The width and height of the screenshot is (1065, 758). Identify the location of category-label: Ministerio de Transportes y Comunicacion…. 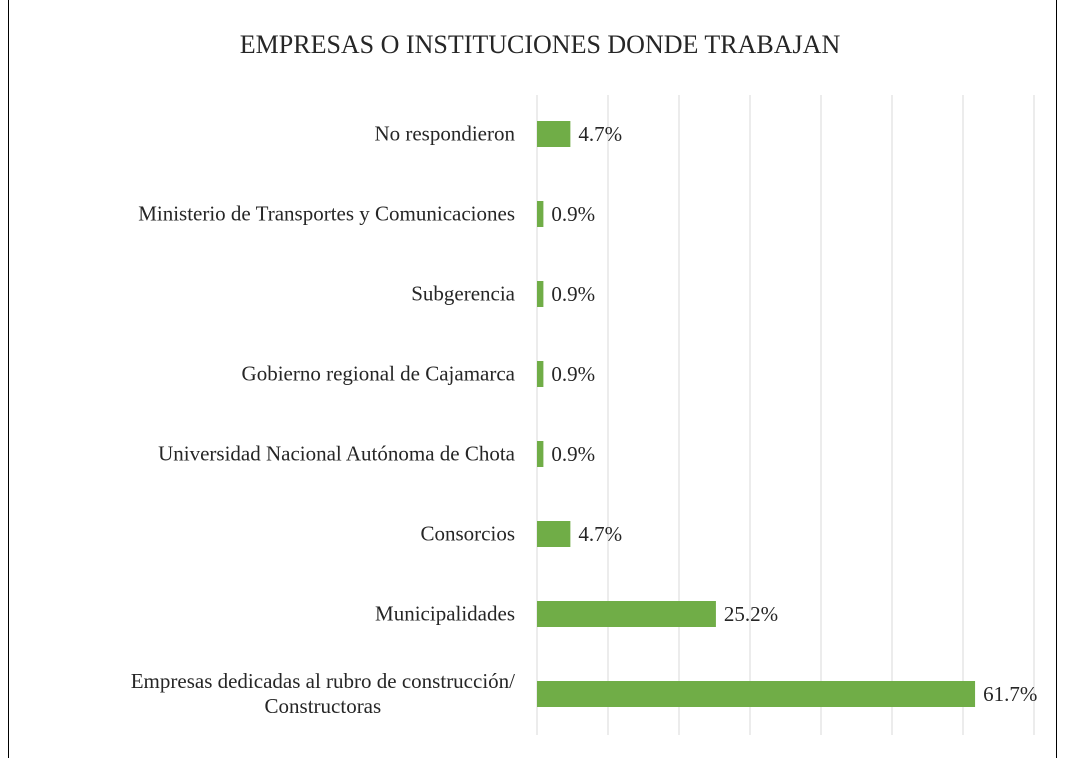
(326, 213).